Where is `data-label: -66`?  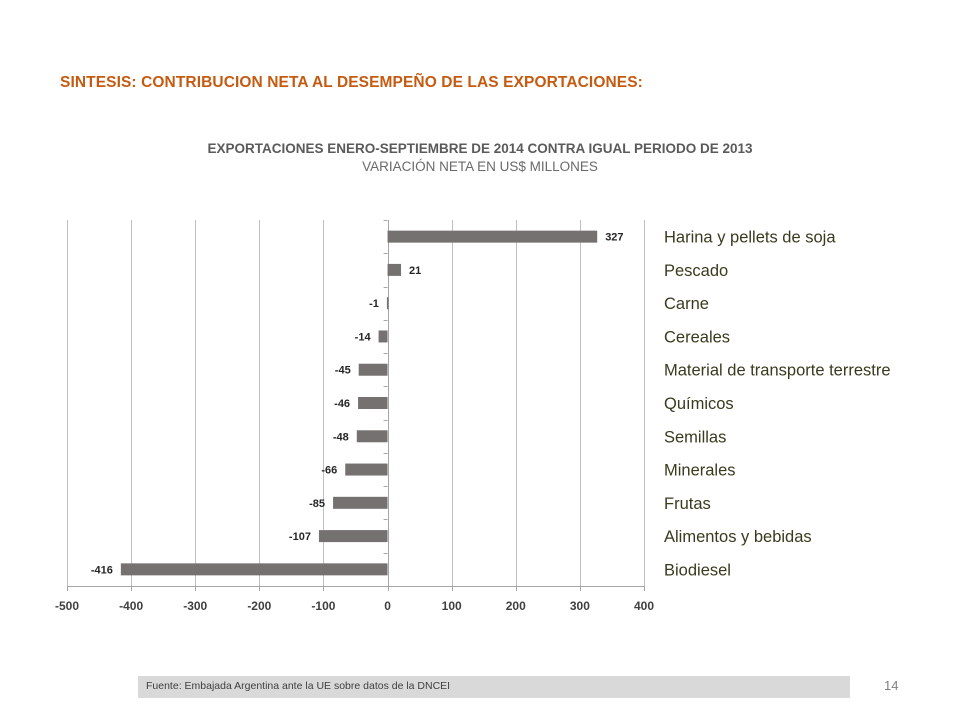
data-label: -66 is located at coordinates (329, 471).